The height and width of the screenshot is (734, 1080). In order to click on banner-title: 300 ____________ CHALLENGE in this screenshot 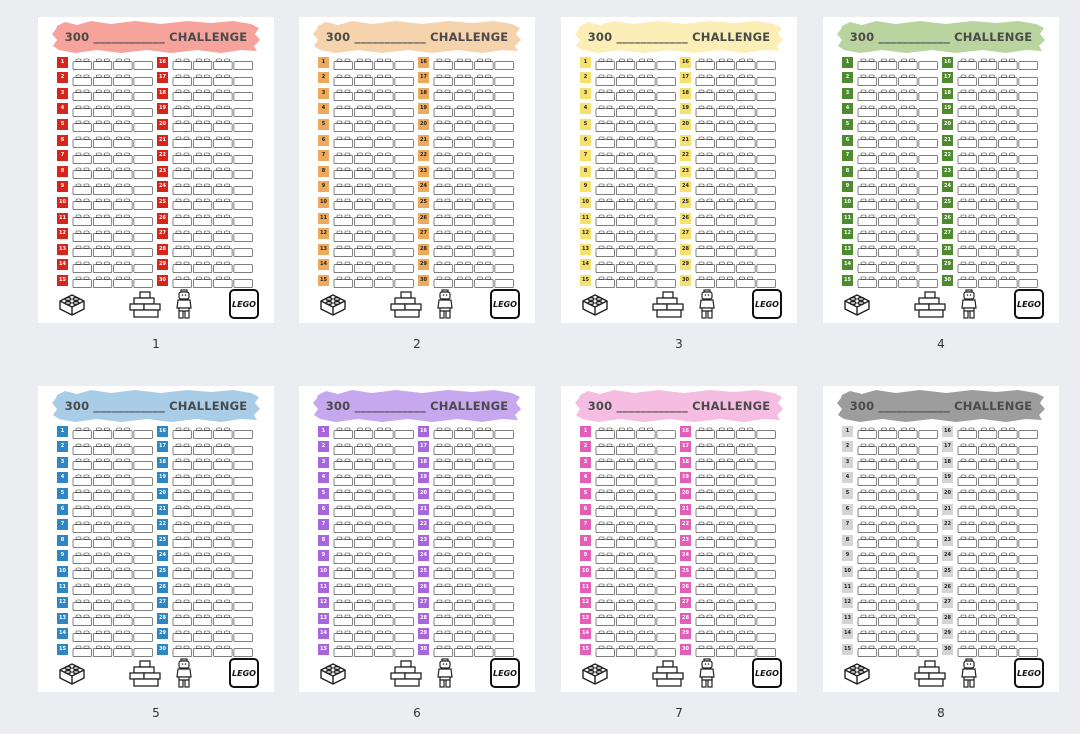, I will do `click(679, 37)`.